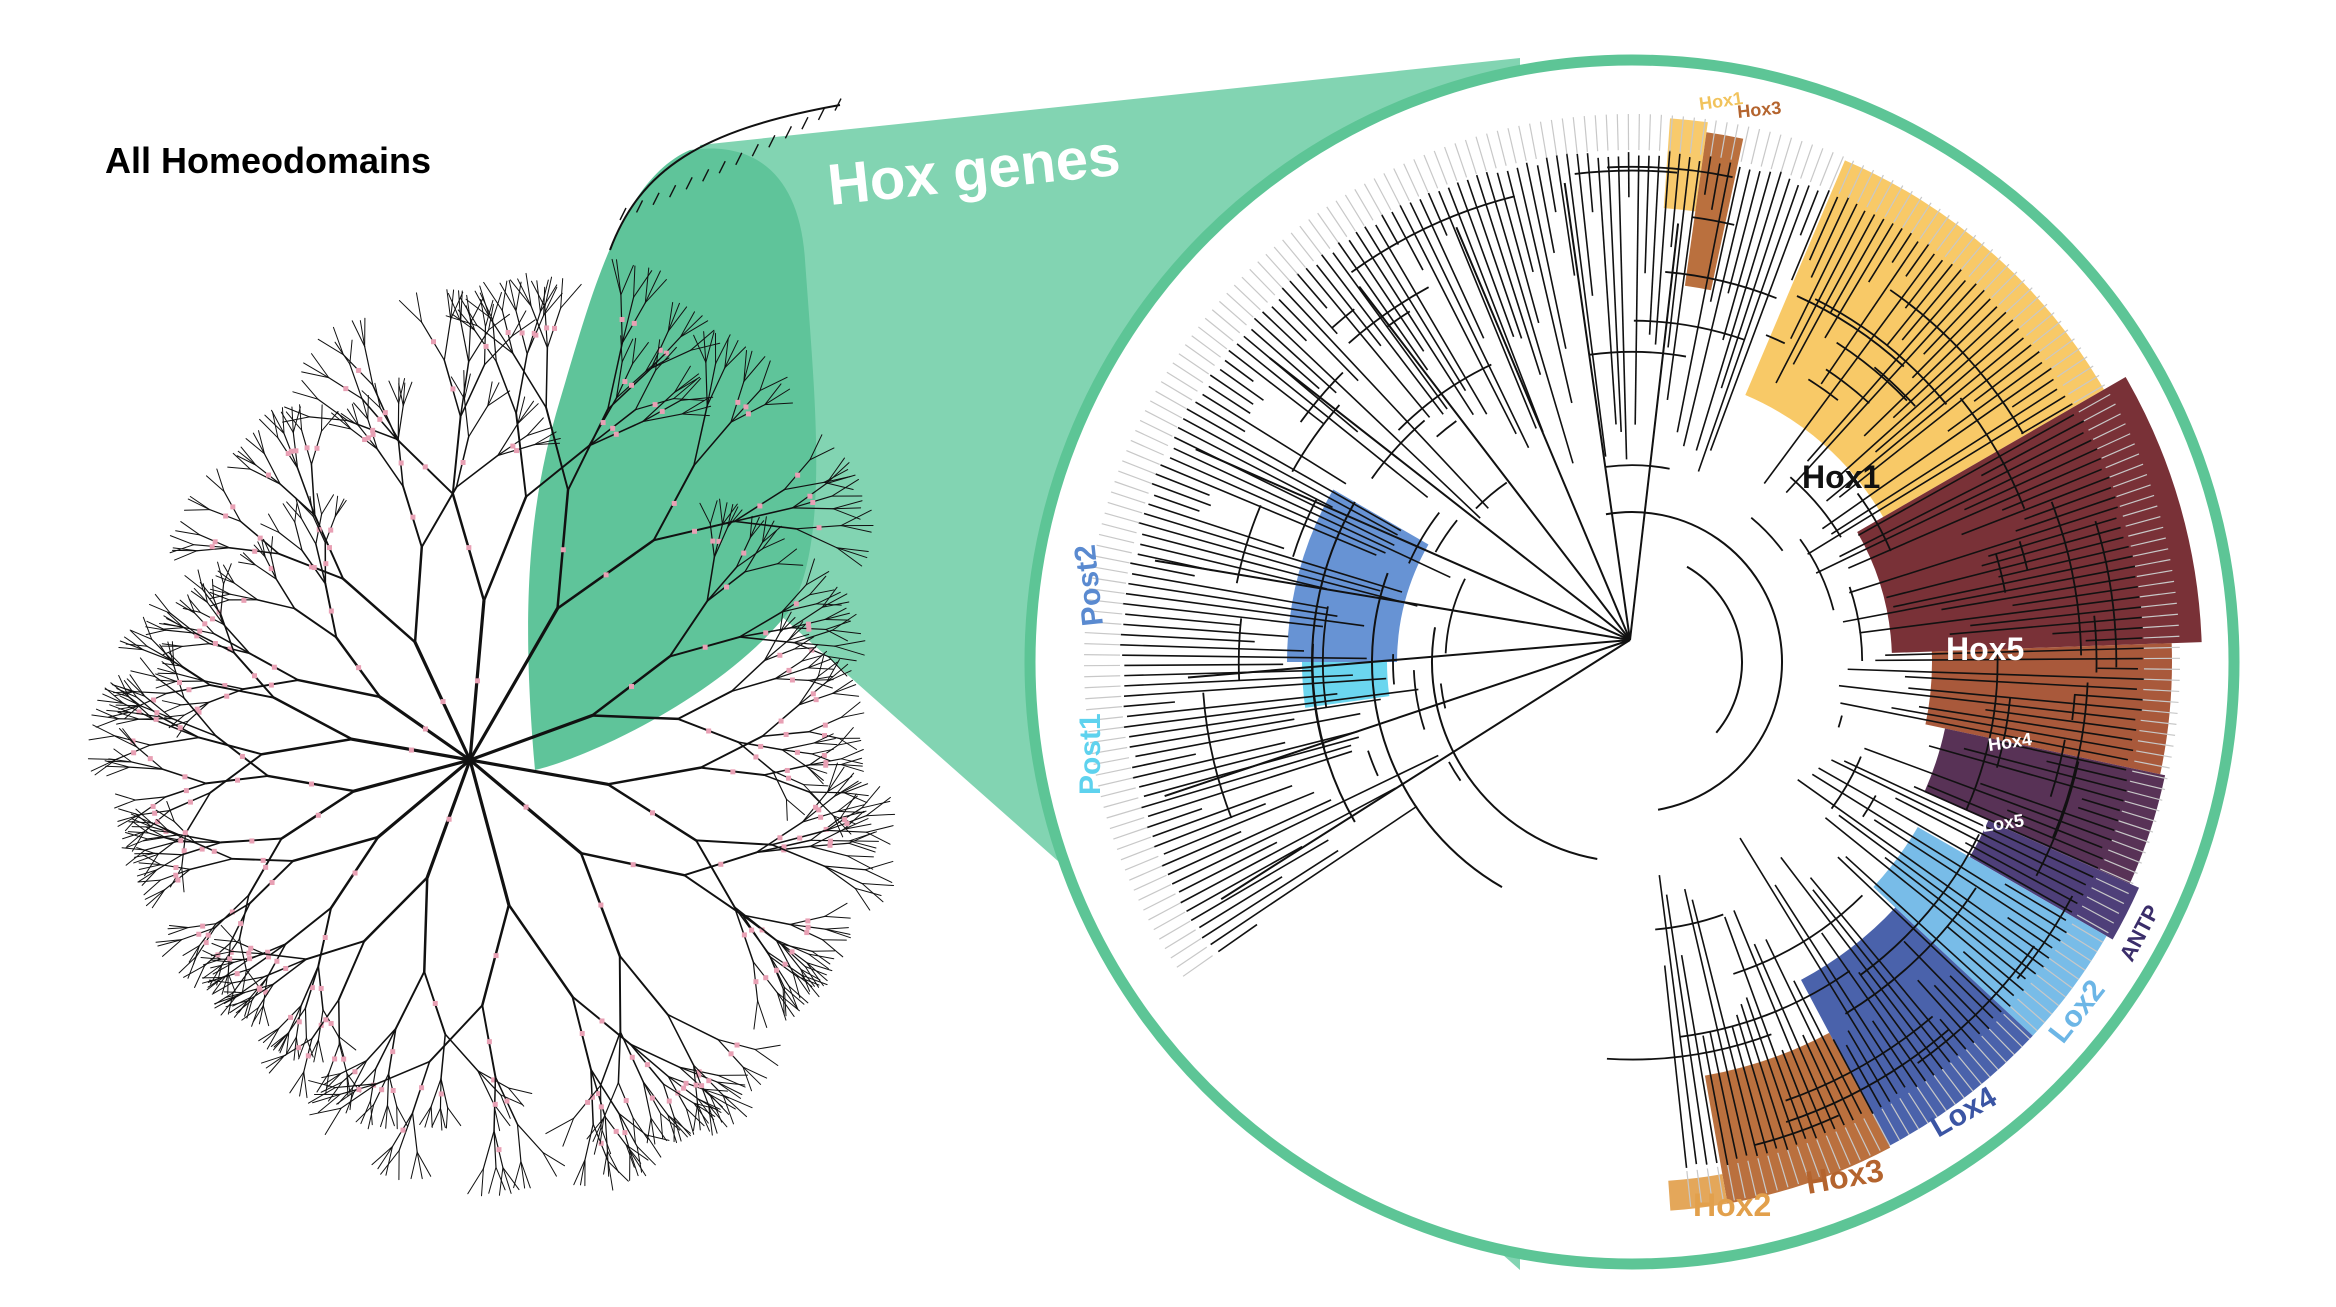  What do you see at coordinates (1841, 477) in the screenshot?
I see `clade-label-hox1: Hox1` at bounding box center [1841, 477].